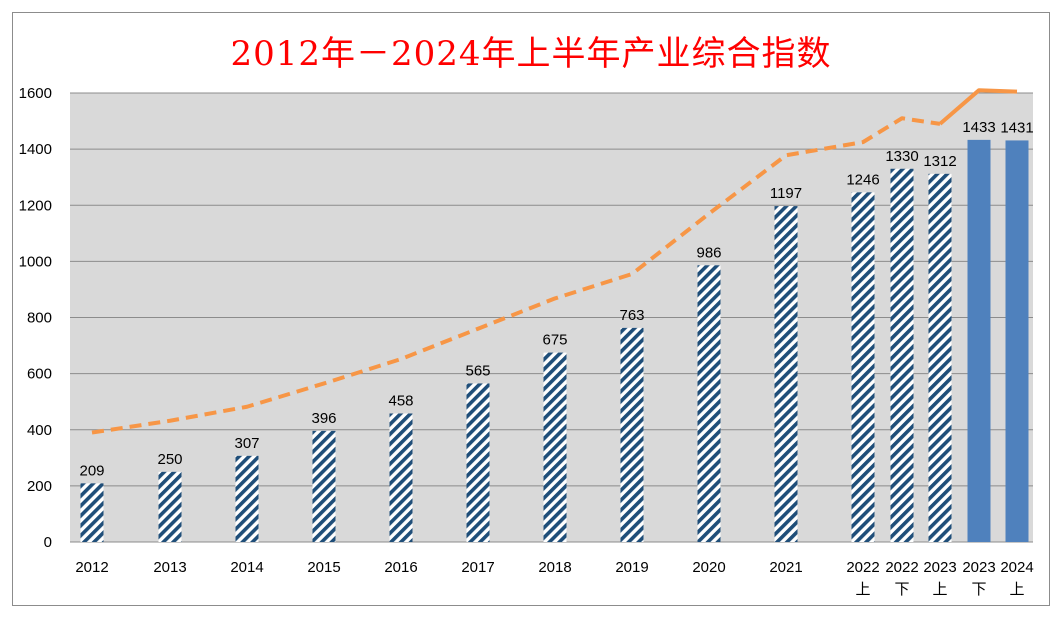 This screenshot has width=1062, height=618. Describe the element at coordinates (39, 318) in the screenshot. I see `y-tick-label: 800` at that location.